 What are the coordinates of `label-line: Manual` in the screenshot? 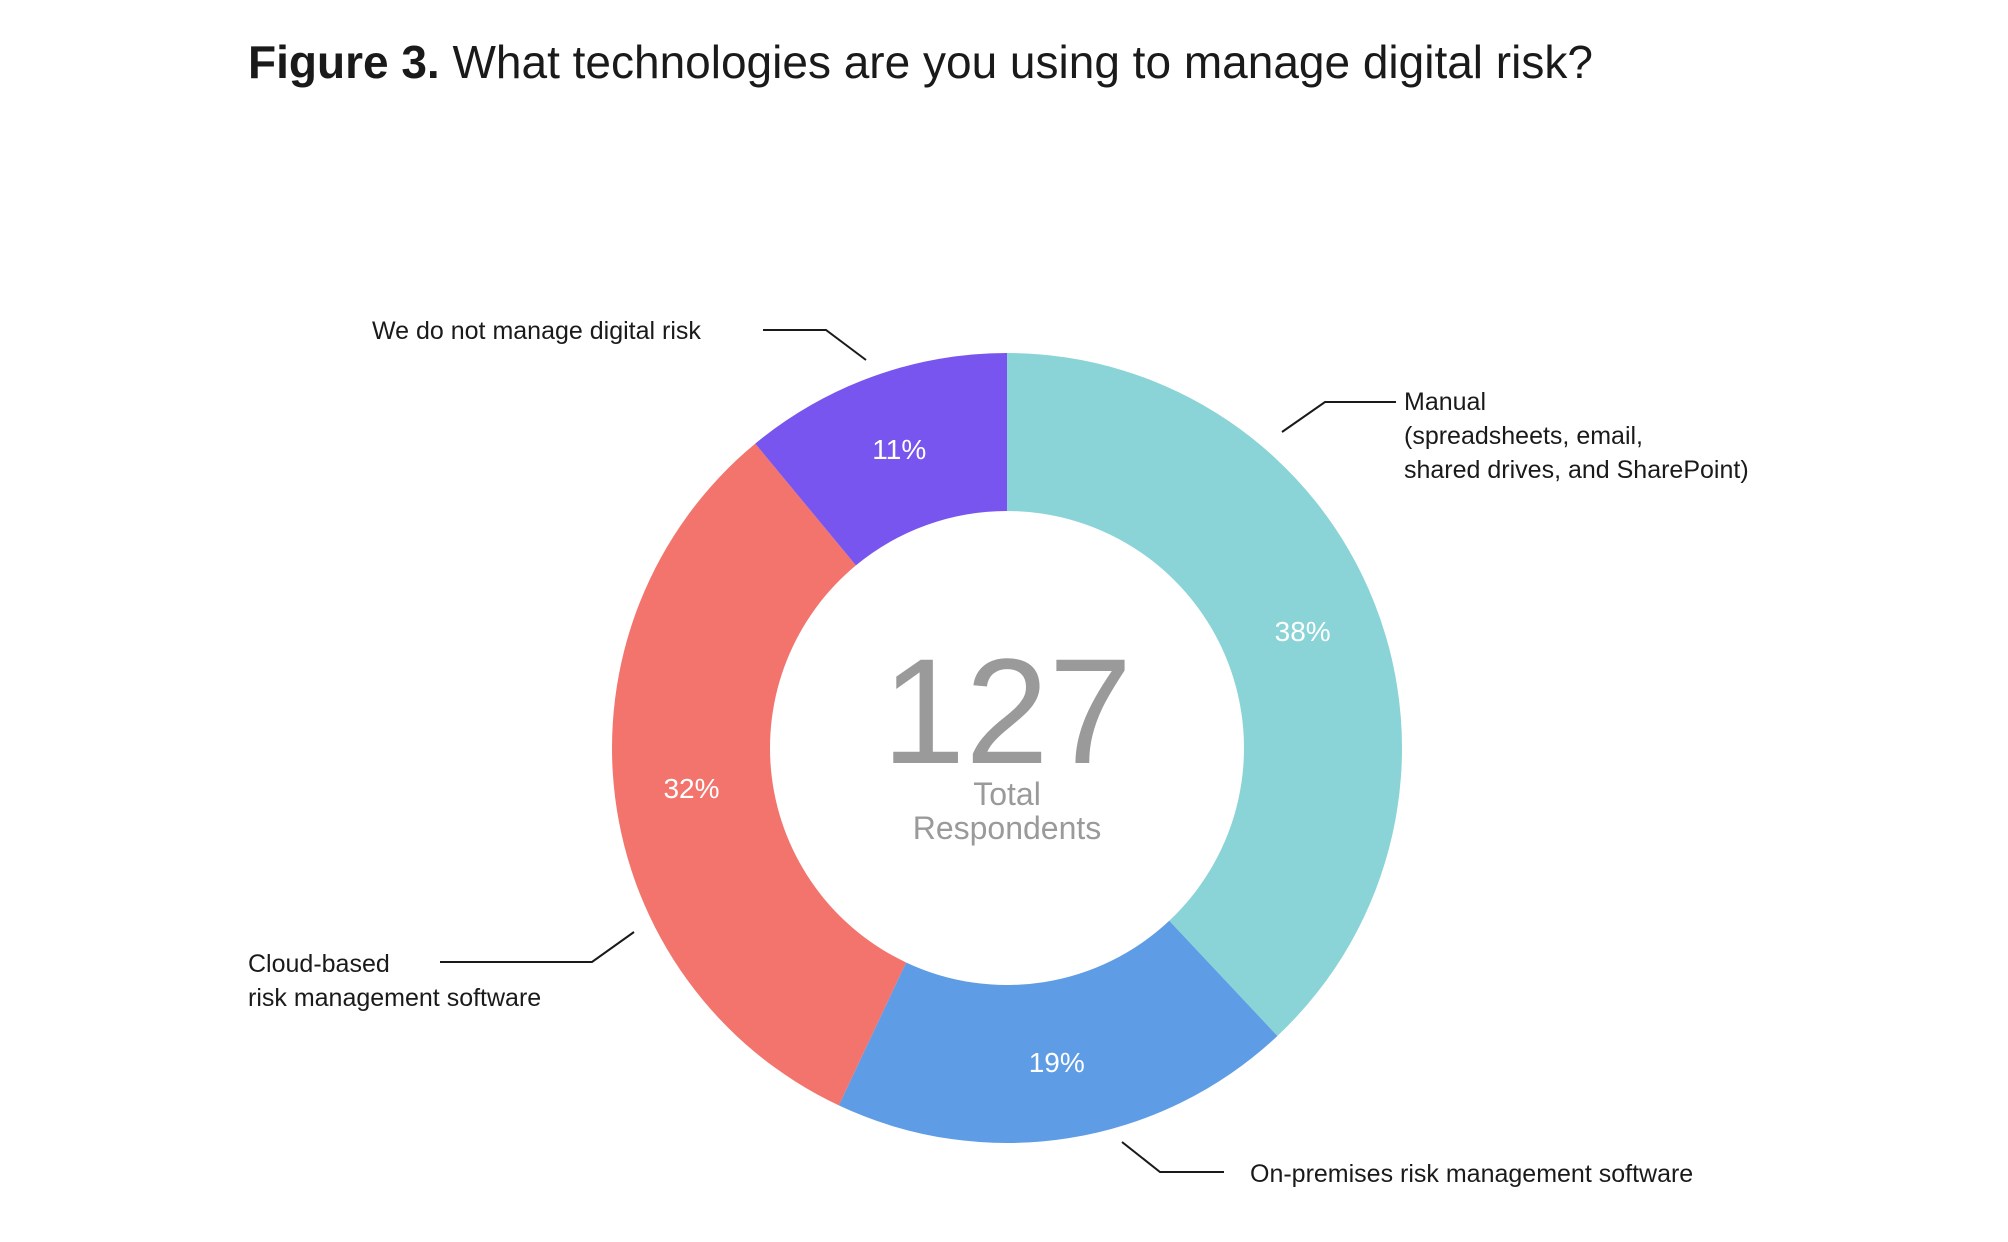 It's located at (1445, 402).